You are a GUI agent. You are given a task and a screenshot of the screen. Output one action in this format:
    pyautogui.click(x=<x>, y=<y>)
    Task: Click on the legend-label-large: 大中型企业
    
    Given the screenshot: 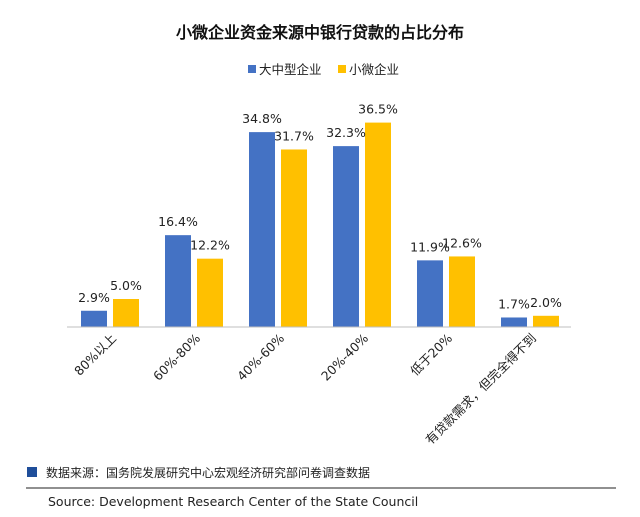 What is the action you would take?
    pyautogui.click(x=290, y=69)
    